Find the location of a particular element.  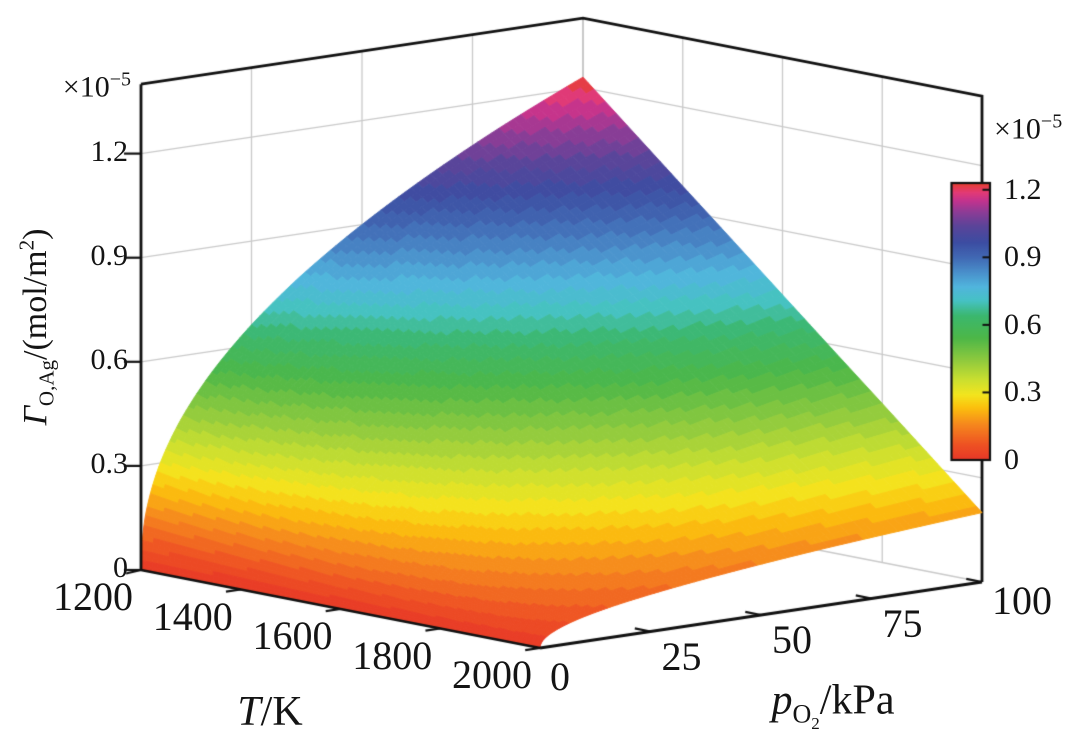

t-tick-label: 1600 is located at coordinates (292, 635).